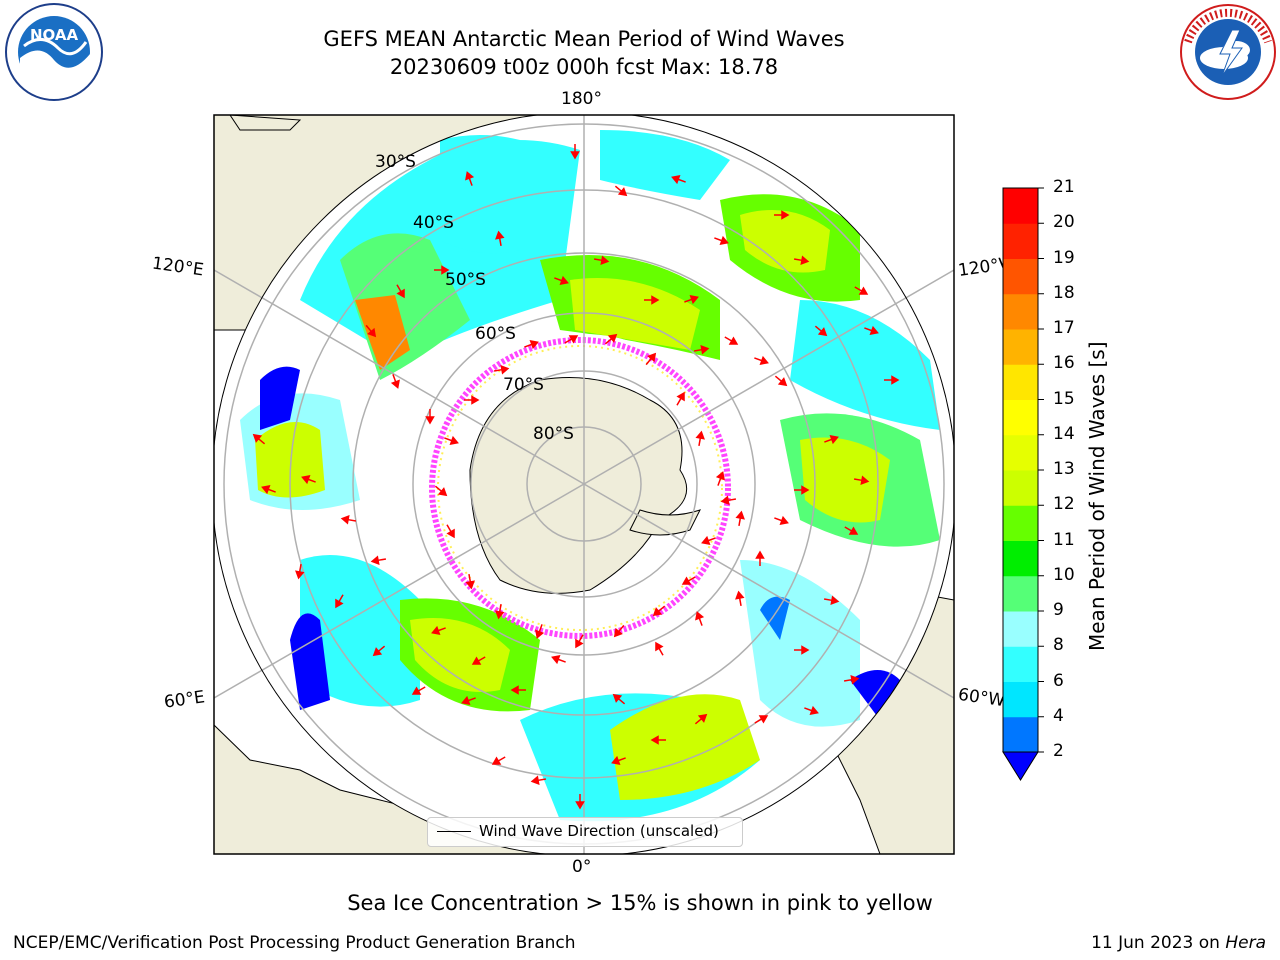 The height and width of the screenshot is (960, 1280). What do you see at coordinates (1058, 645) in the screenshot?
I see `colorbar-tick-label: 8` at bounding box center [1058, 645].